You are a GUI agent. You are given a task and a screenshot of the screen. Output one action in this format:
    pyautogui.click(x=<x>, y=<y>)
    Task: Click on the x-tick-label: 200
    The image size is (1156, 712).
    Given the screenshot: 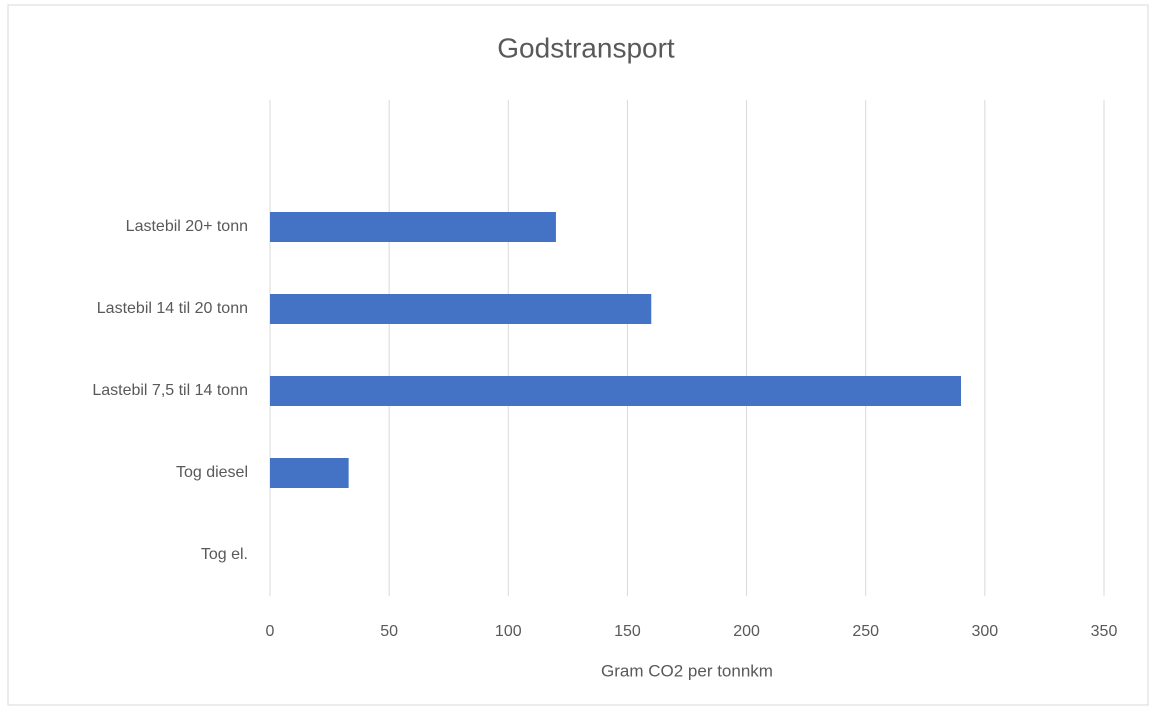 What is the action you would take?
    pyautogui.click(x=746, y=631)
    